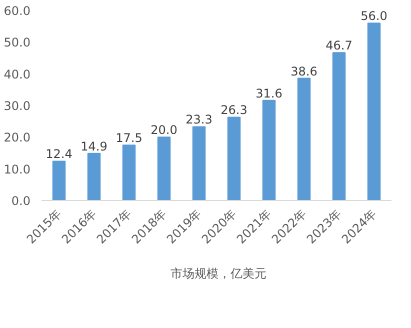 This screenshot has width=411, height=328. I want to click on data-label: 14.9, so click(94, 146).